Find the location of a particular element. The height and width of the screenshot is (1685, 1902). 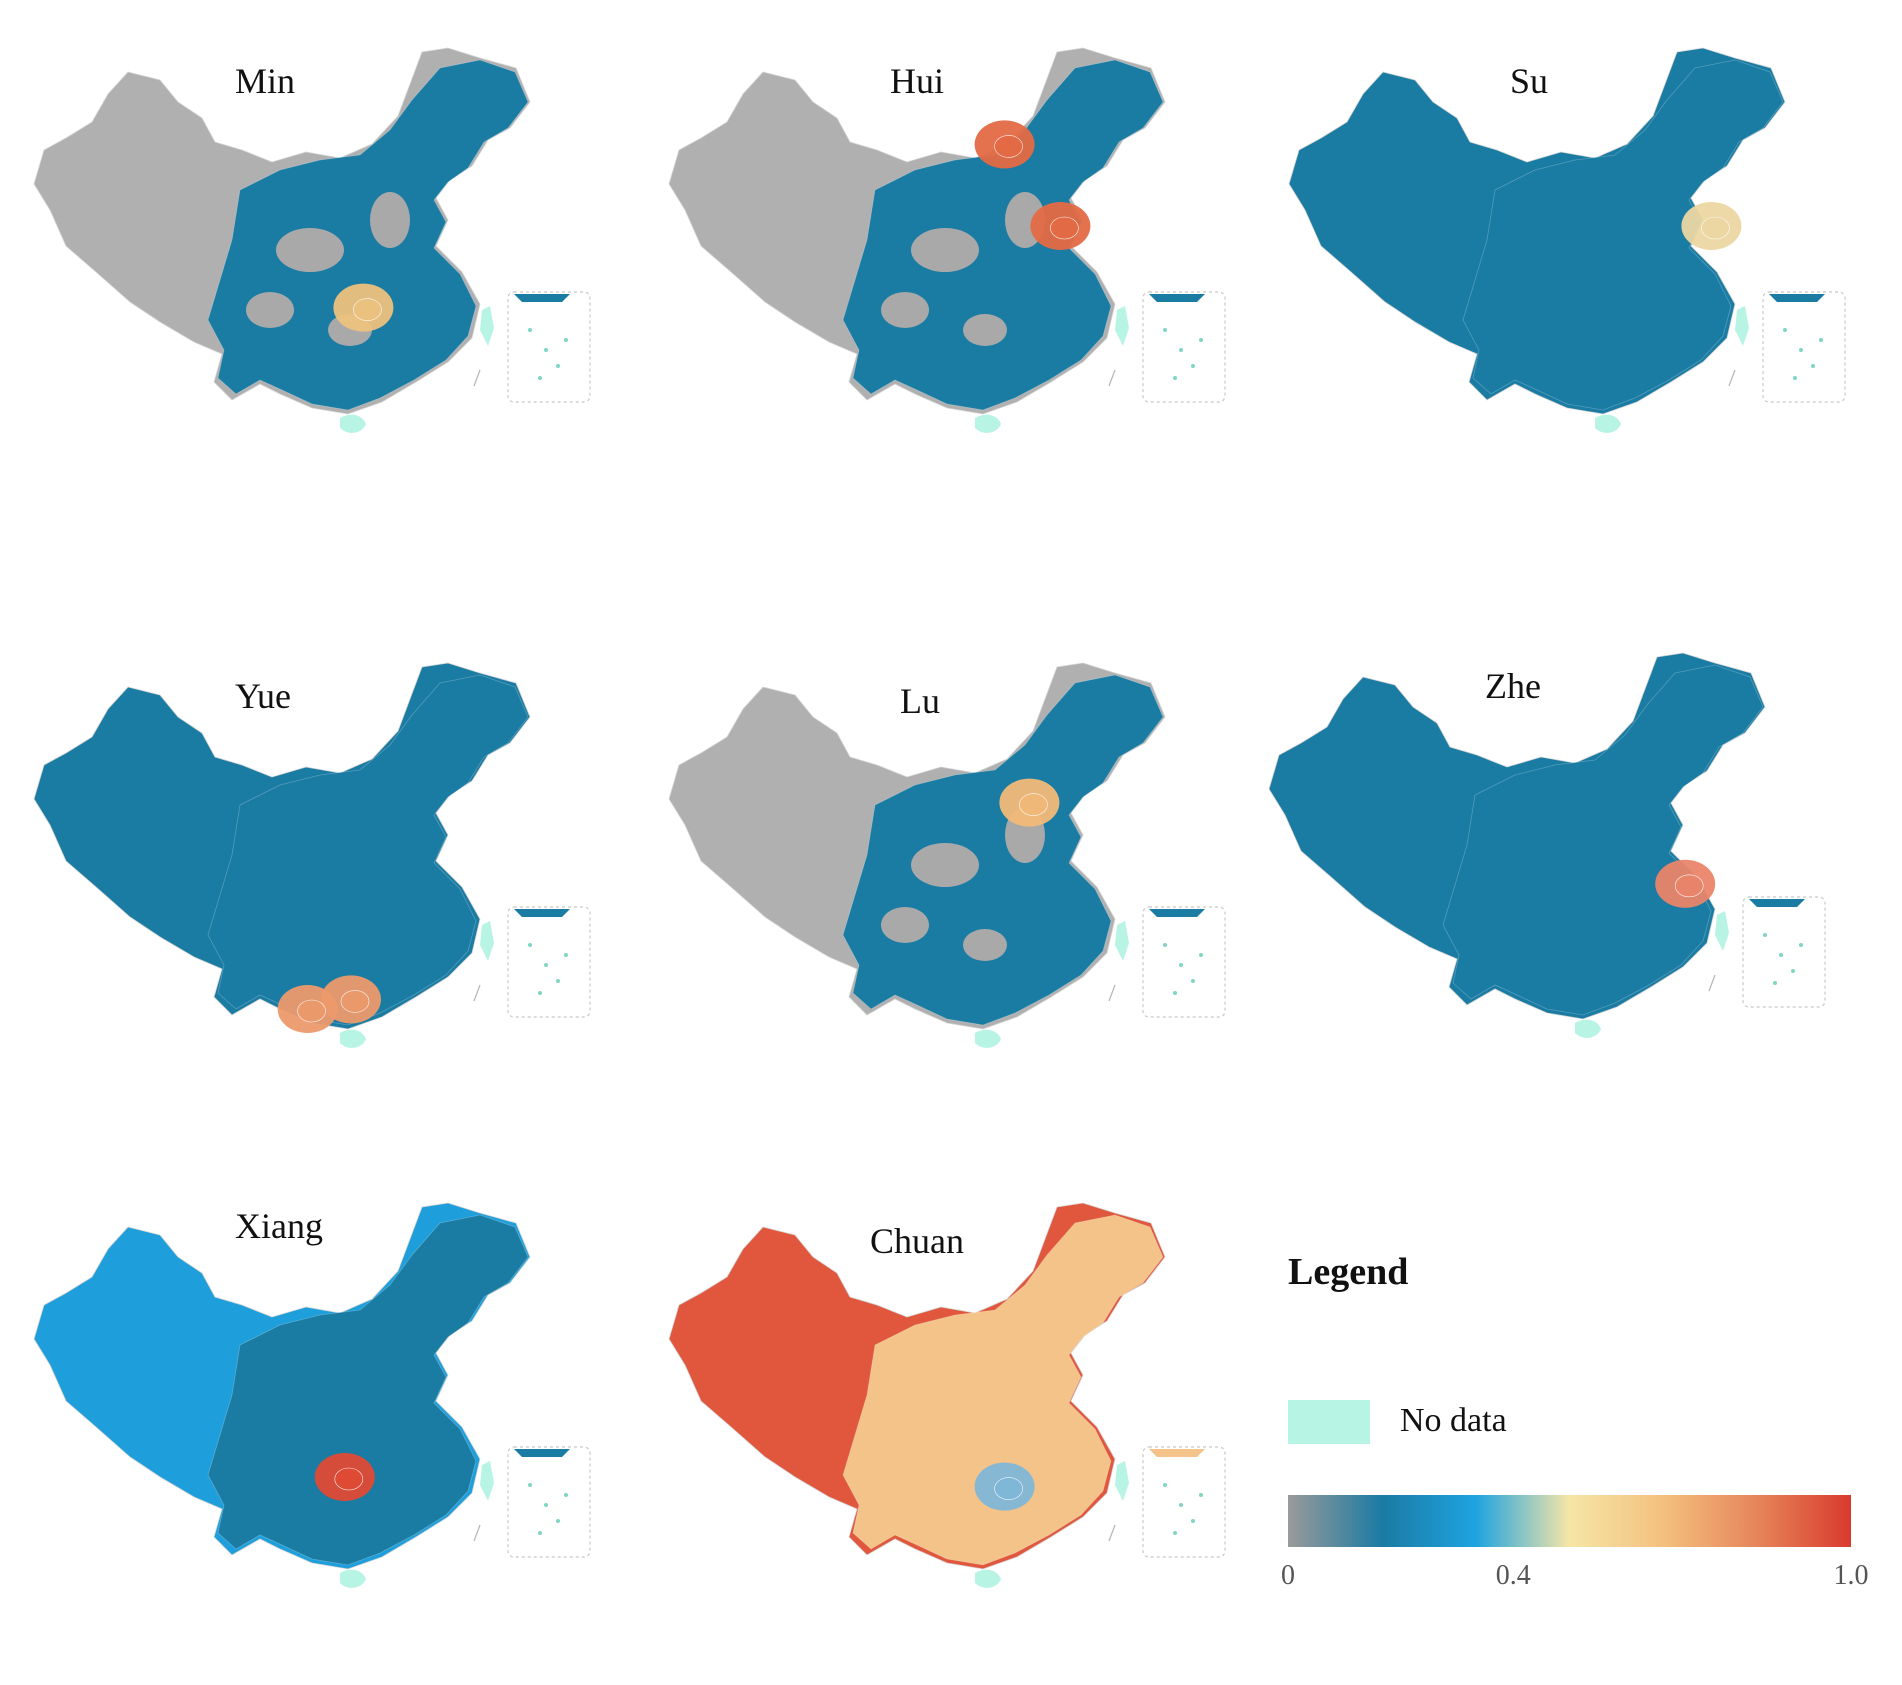

map-panel-zhe: Zhe is located at coordinates (1555, 875).